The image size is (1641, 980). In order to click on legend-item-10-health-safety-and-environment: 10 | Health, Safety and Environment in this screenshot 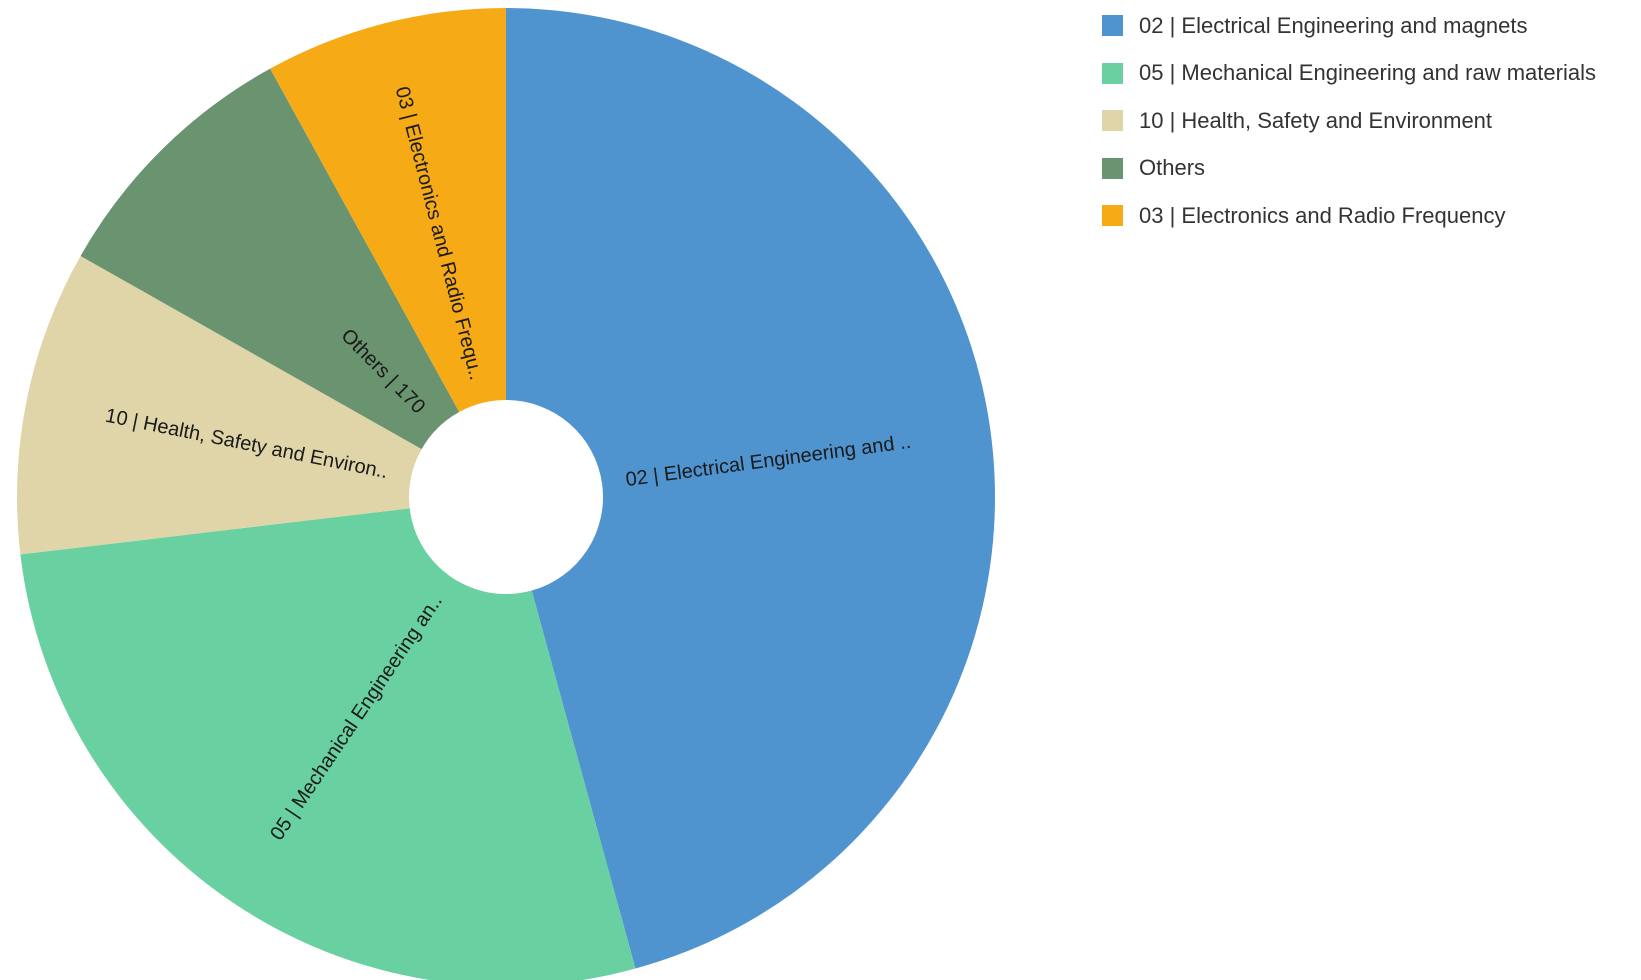, I will do `click(1368, 121)`.